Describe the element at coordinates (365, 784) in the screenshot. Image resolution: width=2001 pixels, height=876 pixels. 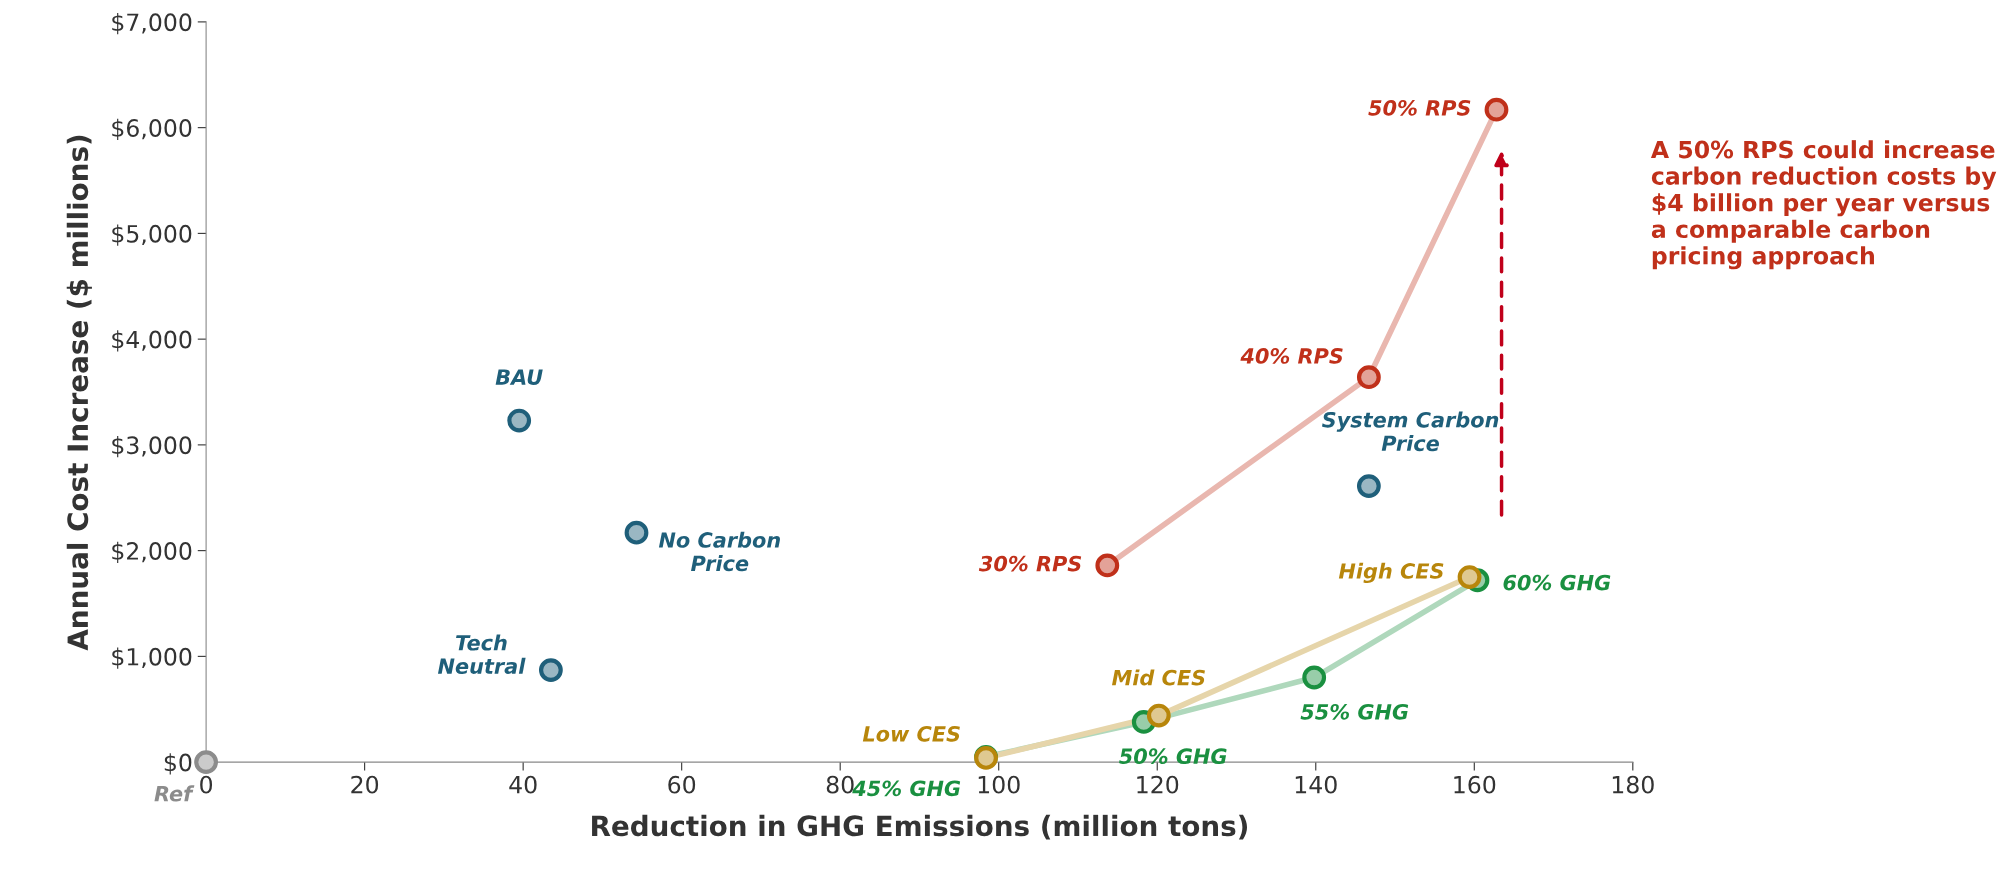
I see `x-tick-label: 20` at that location.